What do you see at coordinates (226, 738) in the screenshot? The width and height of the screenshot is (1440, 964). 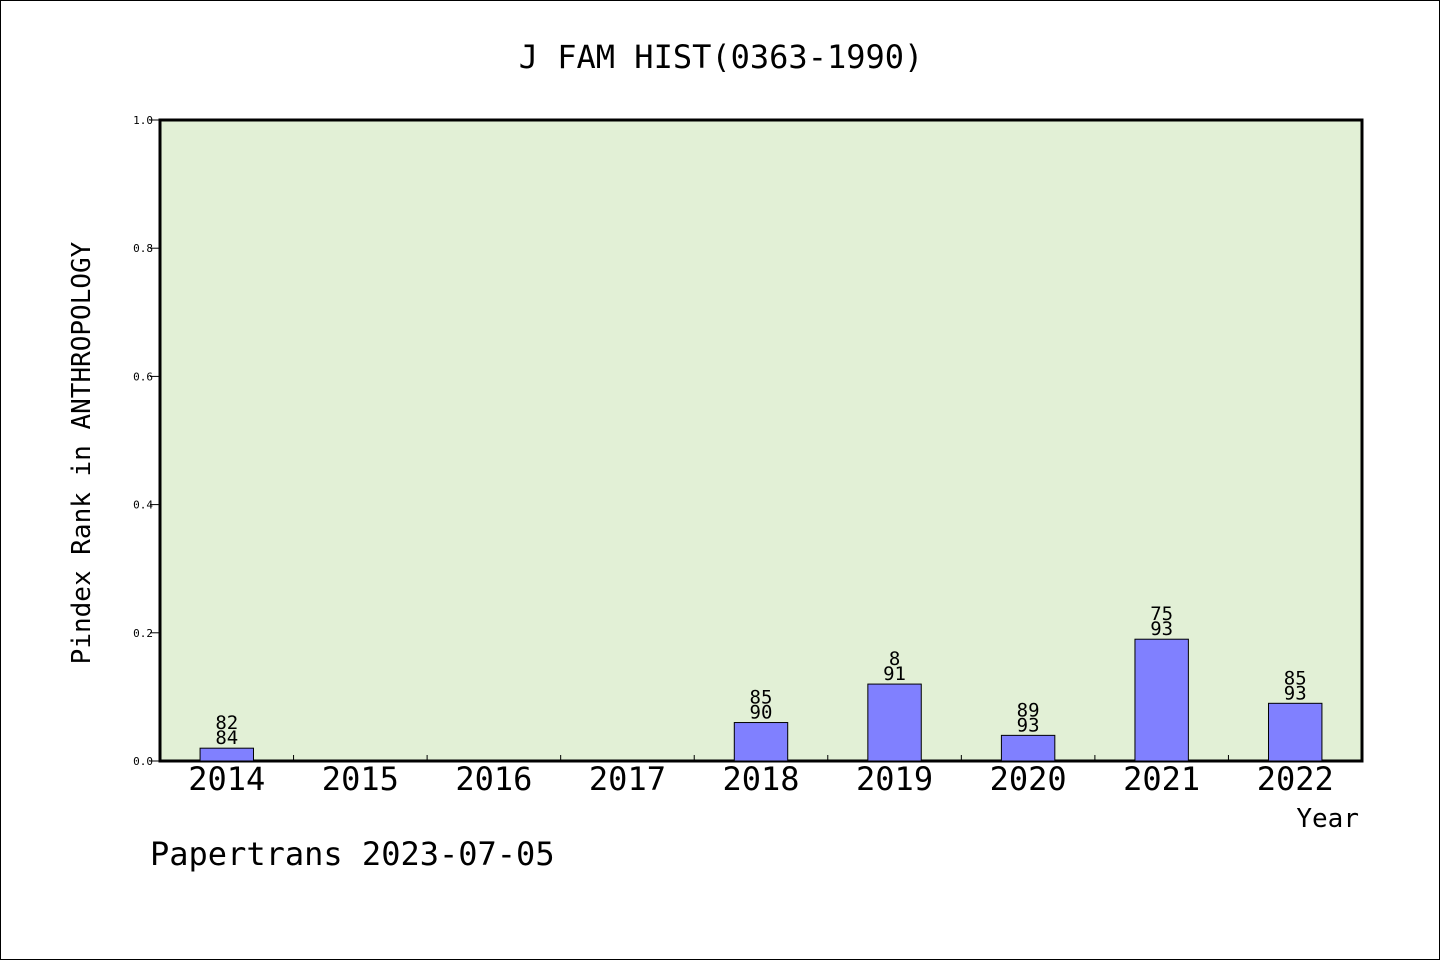 I see `bar-label-bottom: 84` at bounding box center [226, 738].